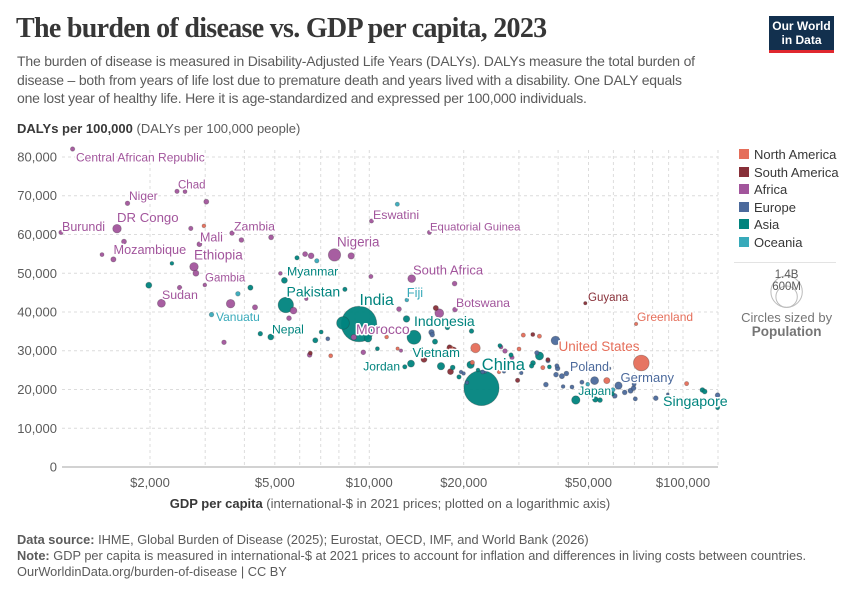 Image resolution: width=850 pixels, height=600 pixels. What do you see at coordinates (475, 228) in the screenshot?
I see `svg-text: Equatorial Guinea` at bounding box center [475, 228].